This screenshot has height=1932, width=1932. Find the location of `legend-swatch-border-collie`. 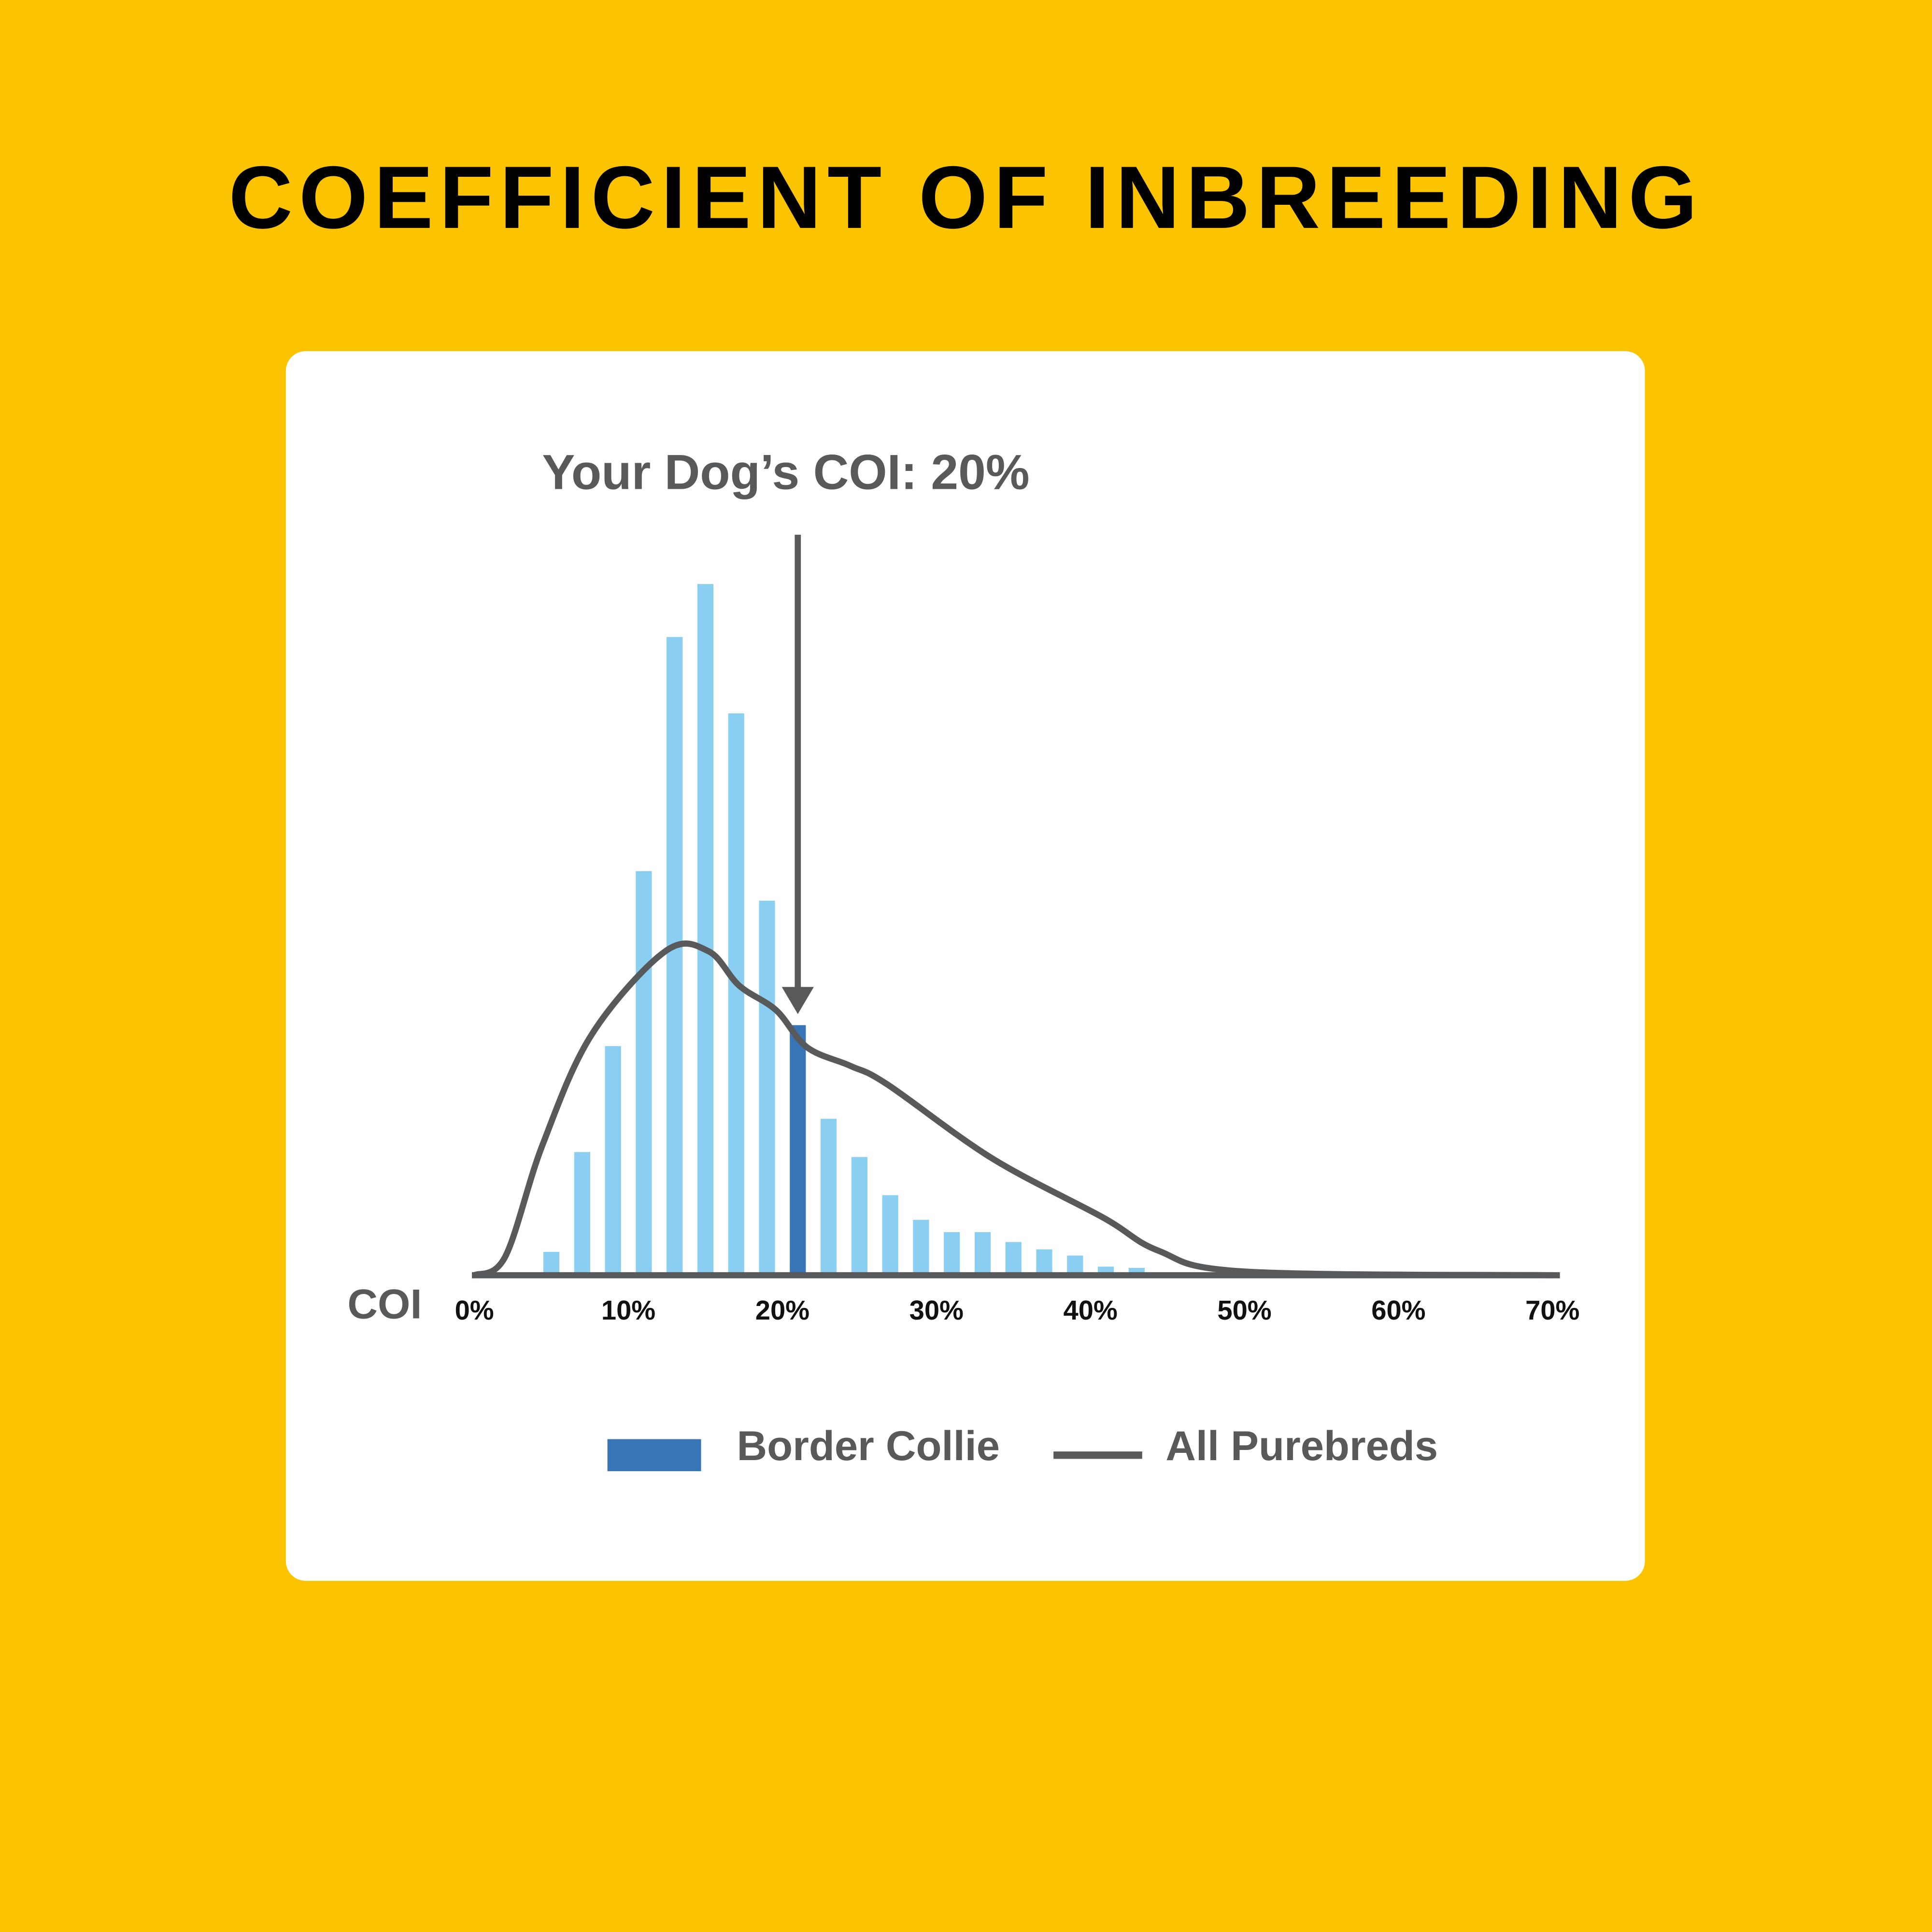

legend-swatch-border-collie is located at coordinates (654, 1455).